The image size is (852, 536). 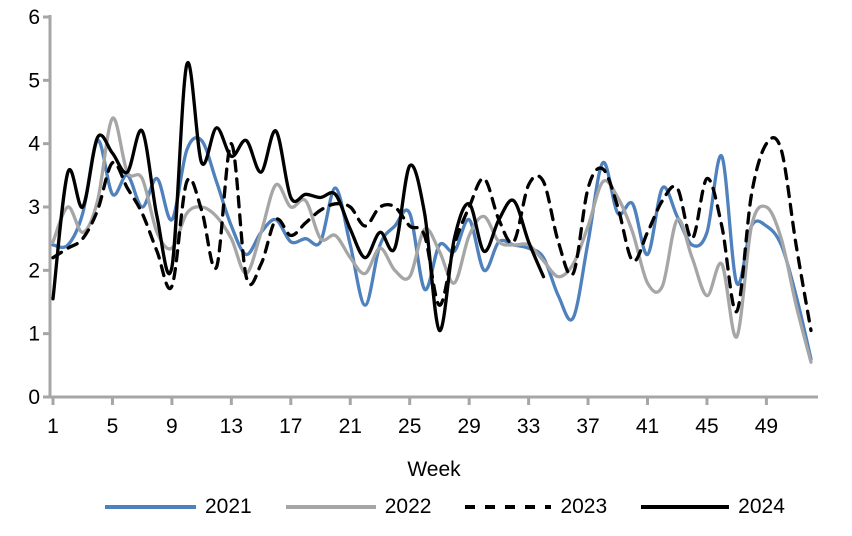 What do you see at coordinates (409, 426) in the screenshot?
I see `x-tick-label-25: 25` at bounding box center [409, 426].